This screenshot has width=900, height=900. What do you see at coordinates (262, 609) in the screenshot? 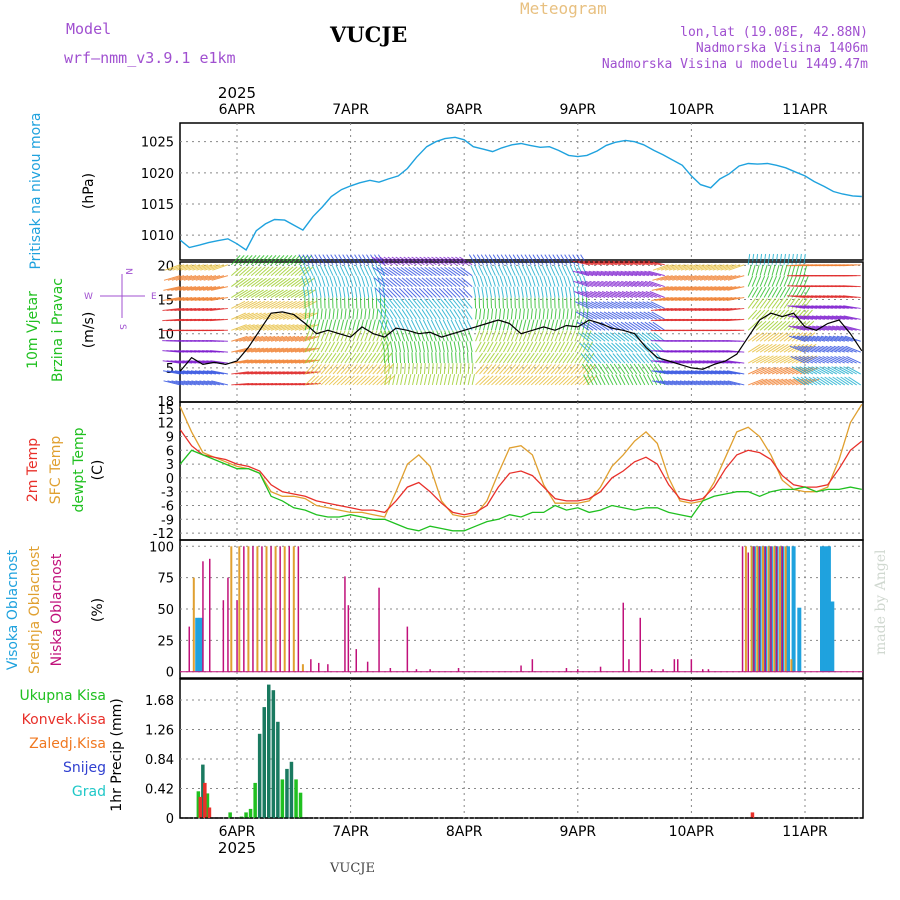
I see `cloud-bar` at bounding box center [262, 609].